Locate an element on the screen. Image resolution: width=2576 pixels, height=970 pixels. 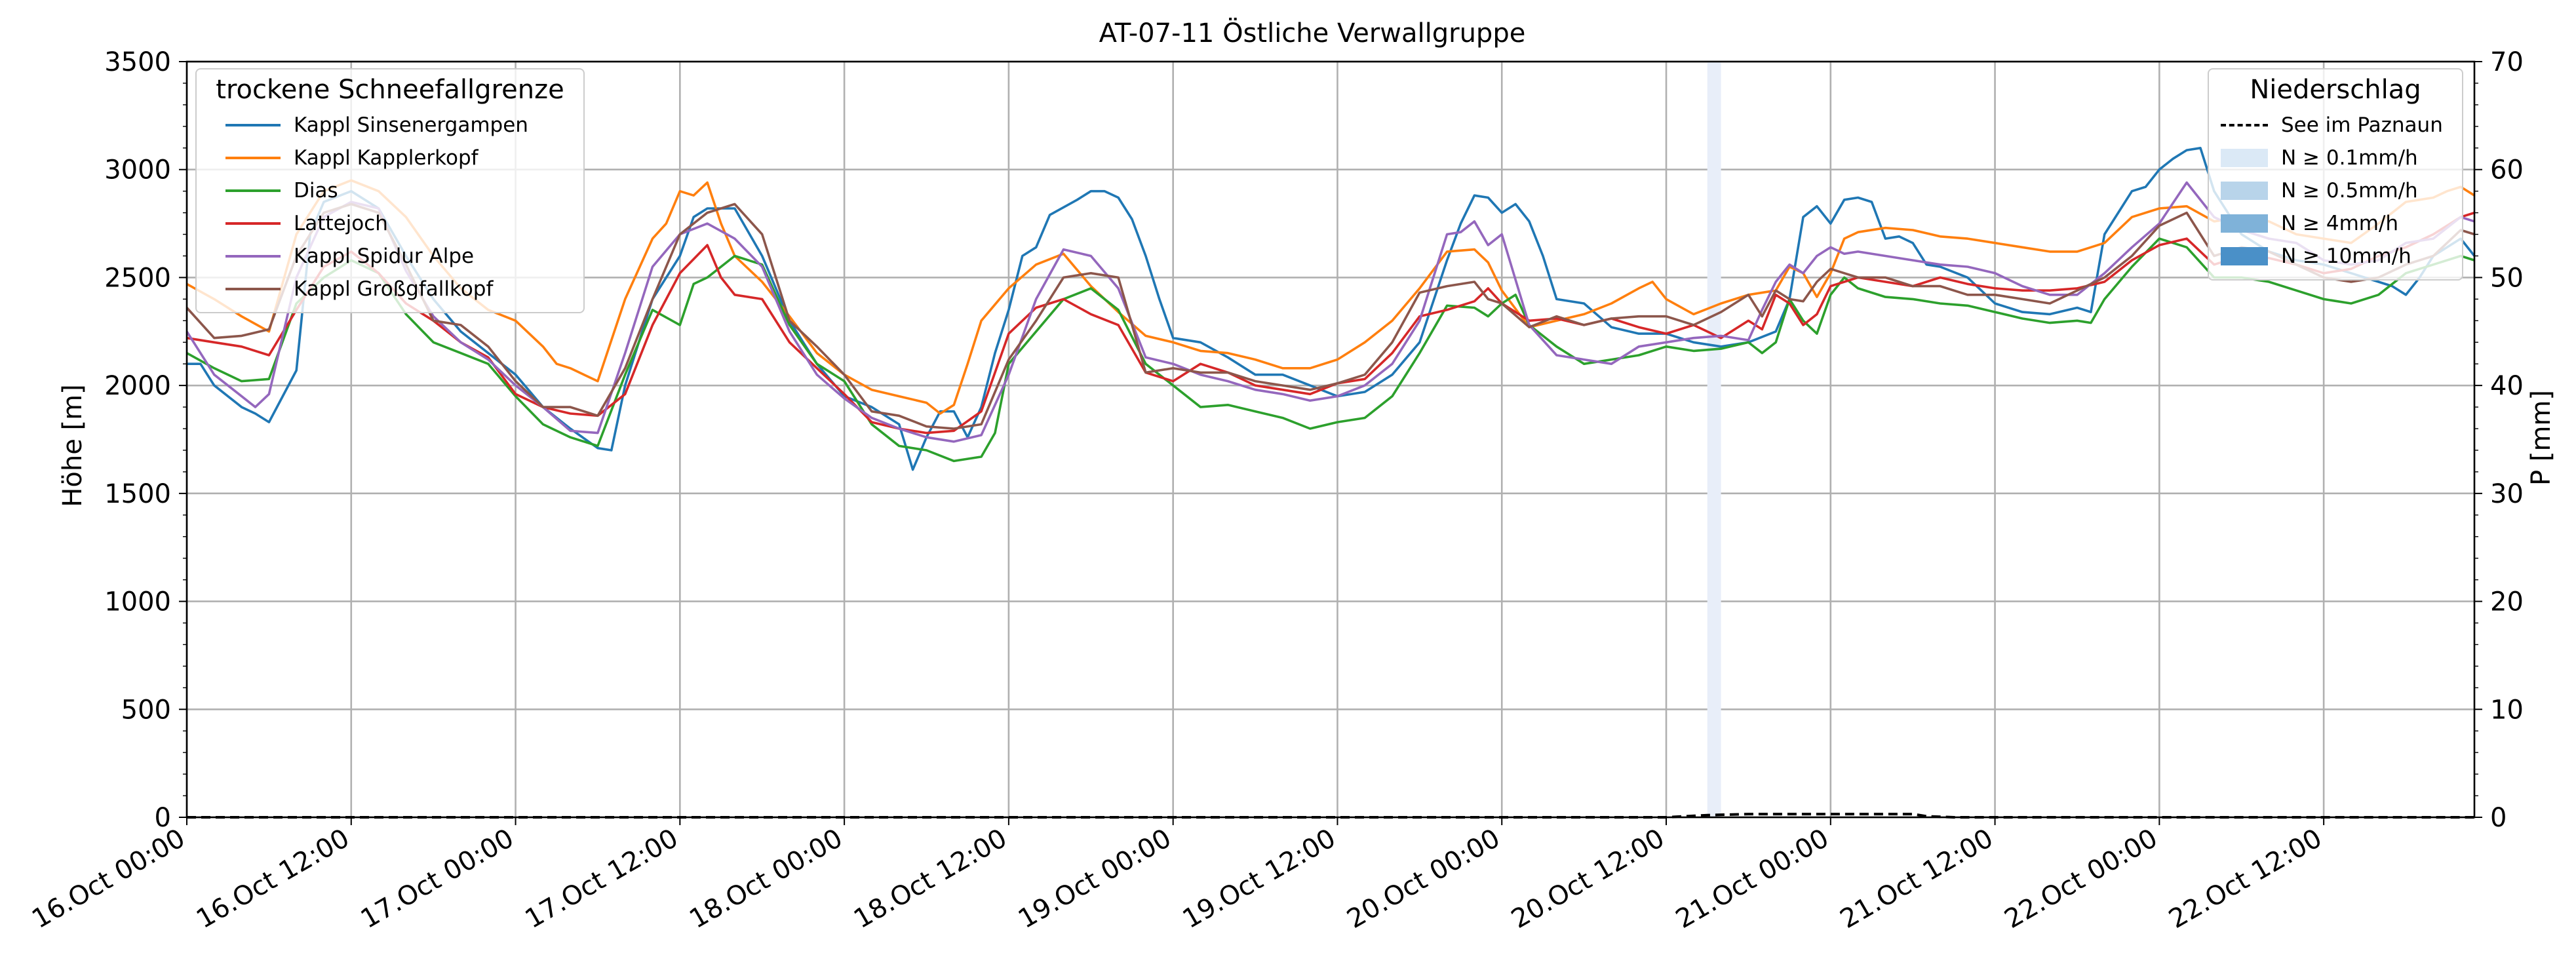
y2-tick-label: 10 is located at coordinates (2507, 710).